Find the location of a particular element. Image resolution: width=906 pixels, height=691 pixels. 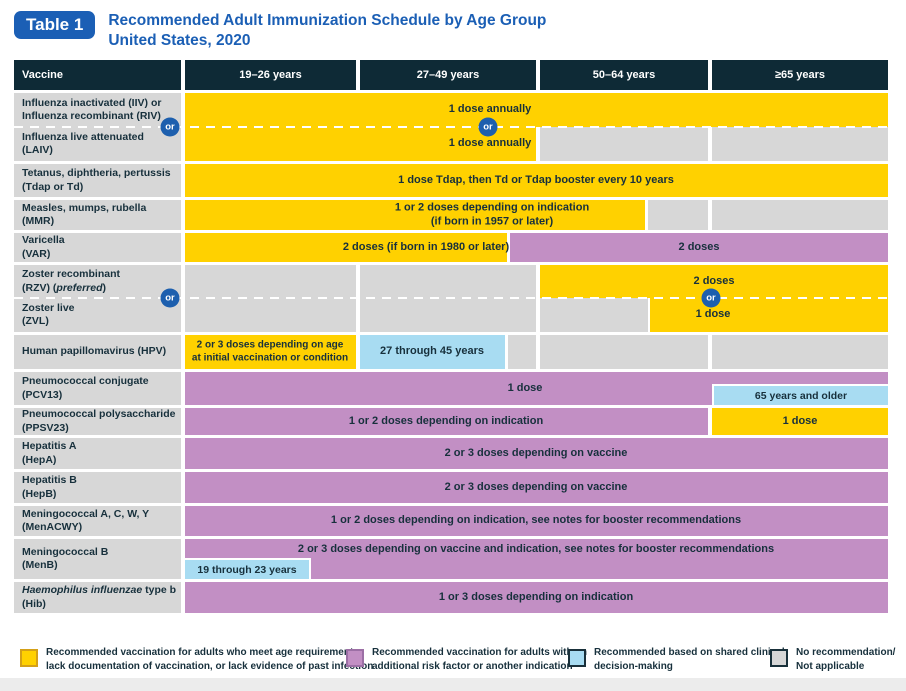

vaccine-label-line: Pneumococcal polysaccharide is located at coordinates (99, 414).